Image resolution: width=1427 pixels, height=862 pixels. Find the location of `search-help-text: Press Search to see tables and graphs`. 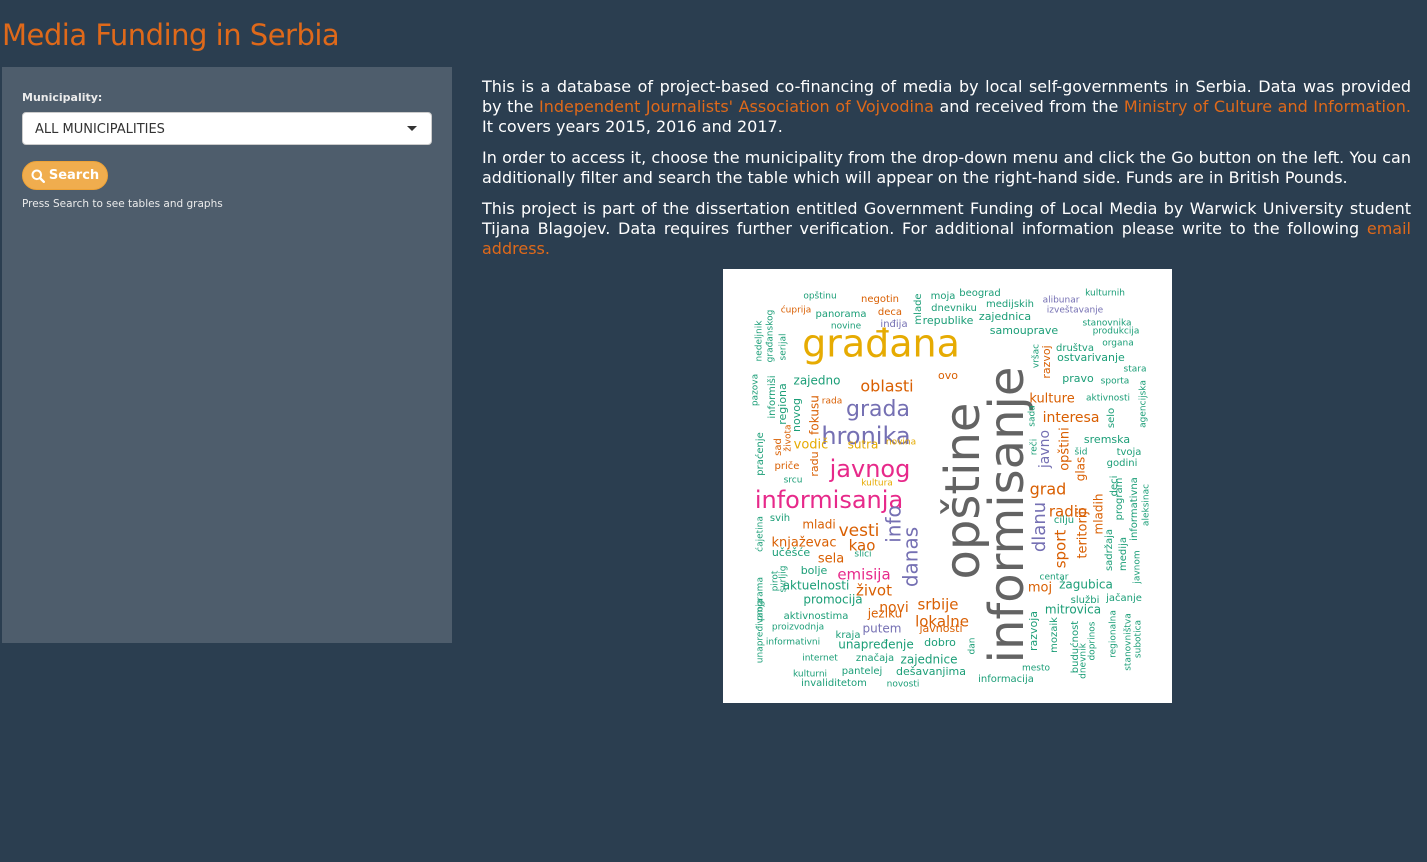

search-help-text: Press Search to see tables and graphs is located at coordinates (122, 204).